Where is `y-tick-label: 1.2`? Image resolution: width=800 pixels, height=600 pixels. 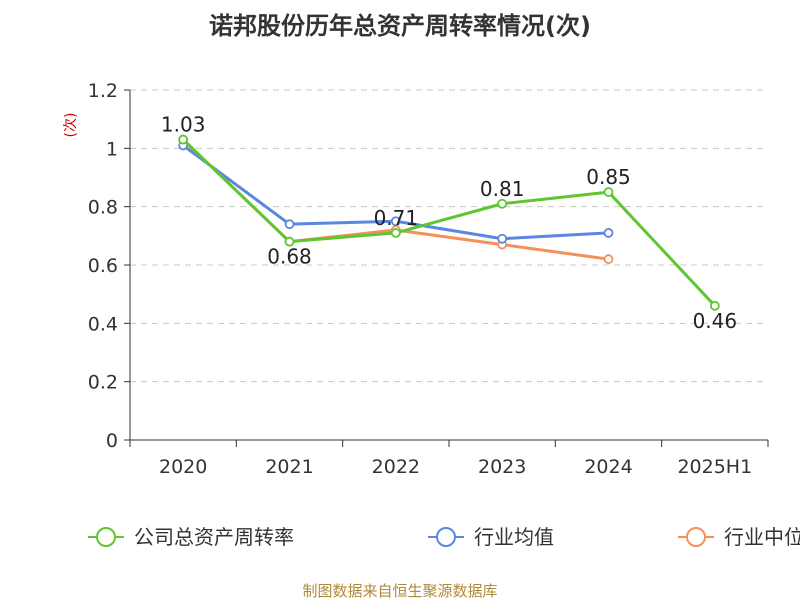 y-tick-label: 1.2 is located at coordinates (103, 91).